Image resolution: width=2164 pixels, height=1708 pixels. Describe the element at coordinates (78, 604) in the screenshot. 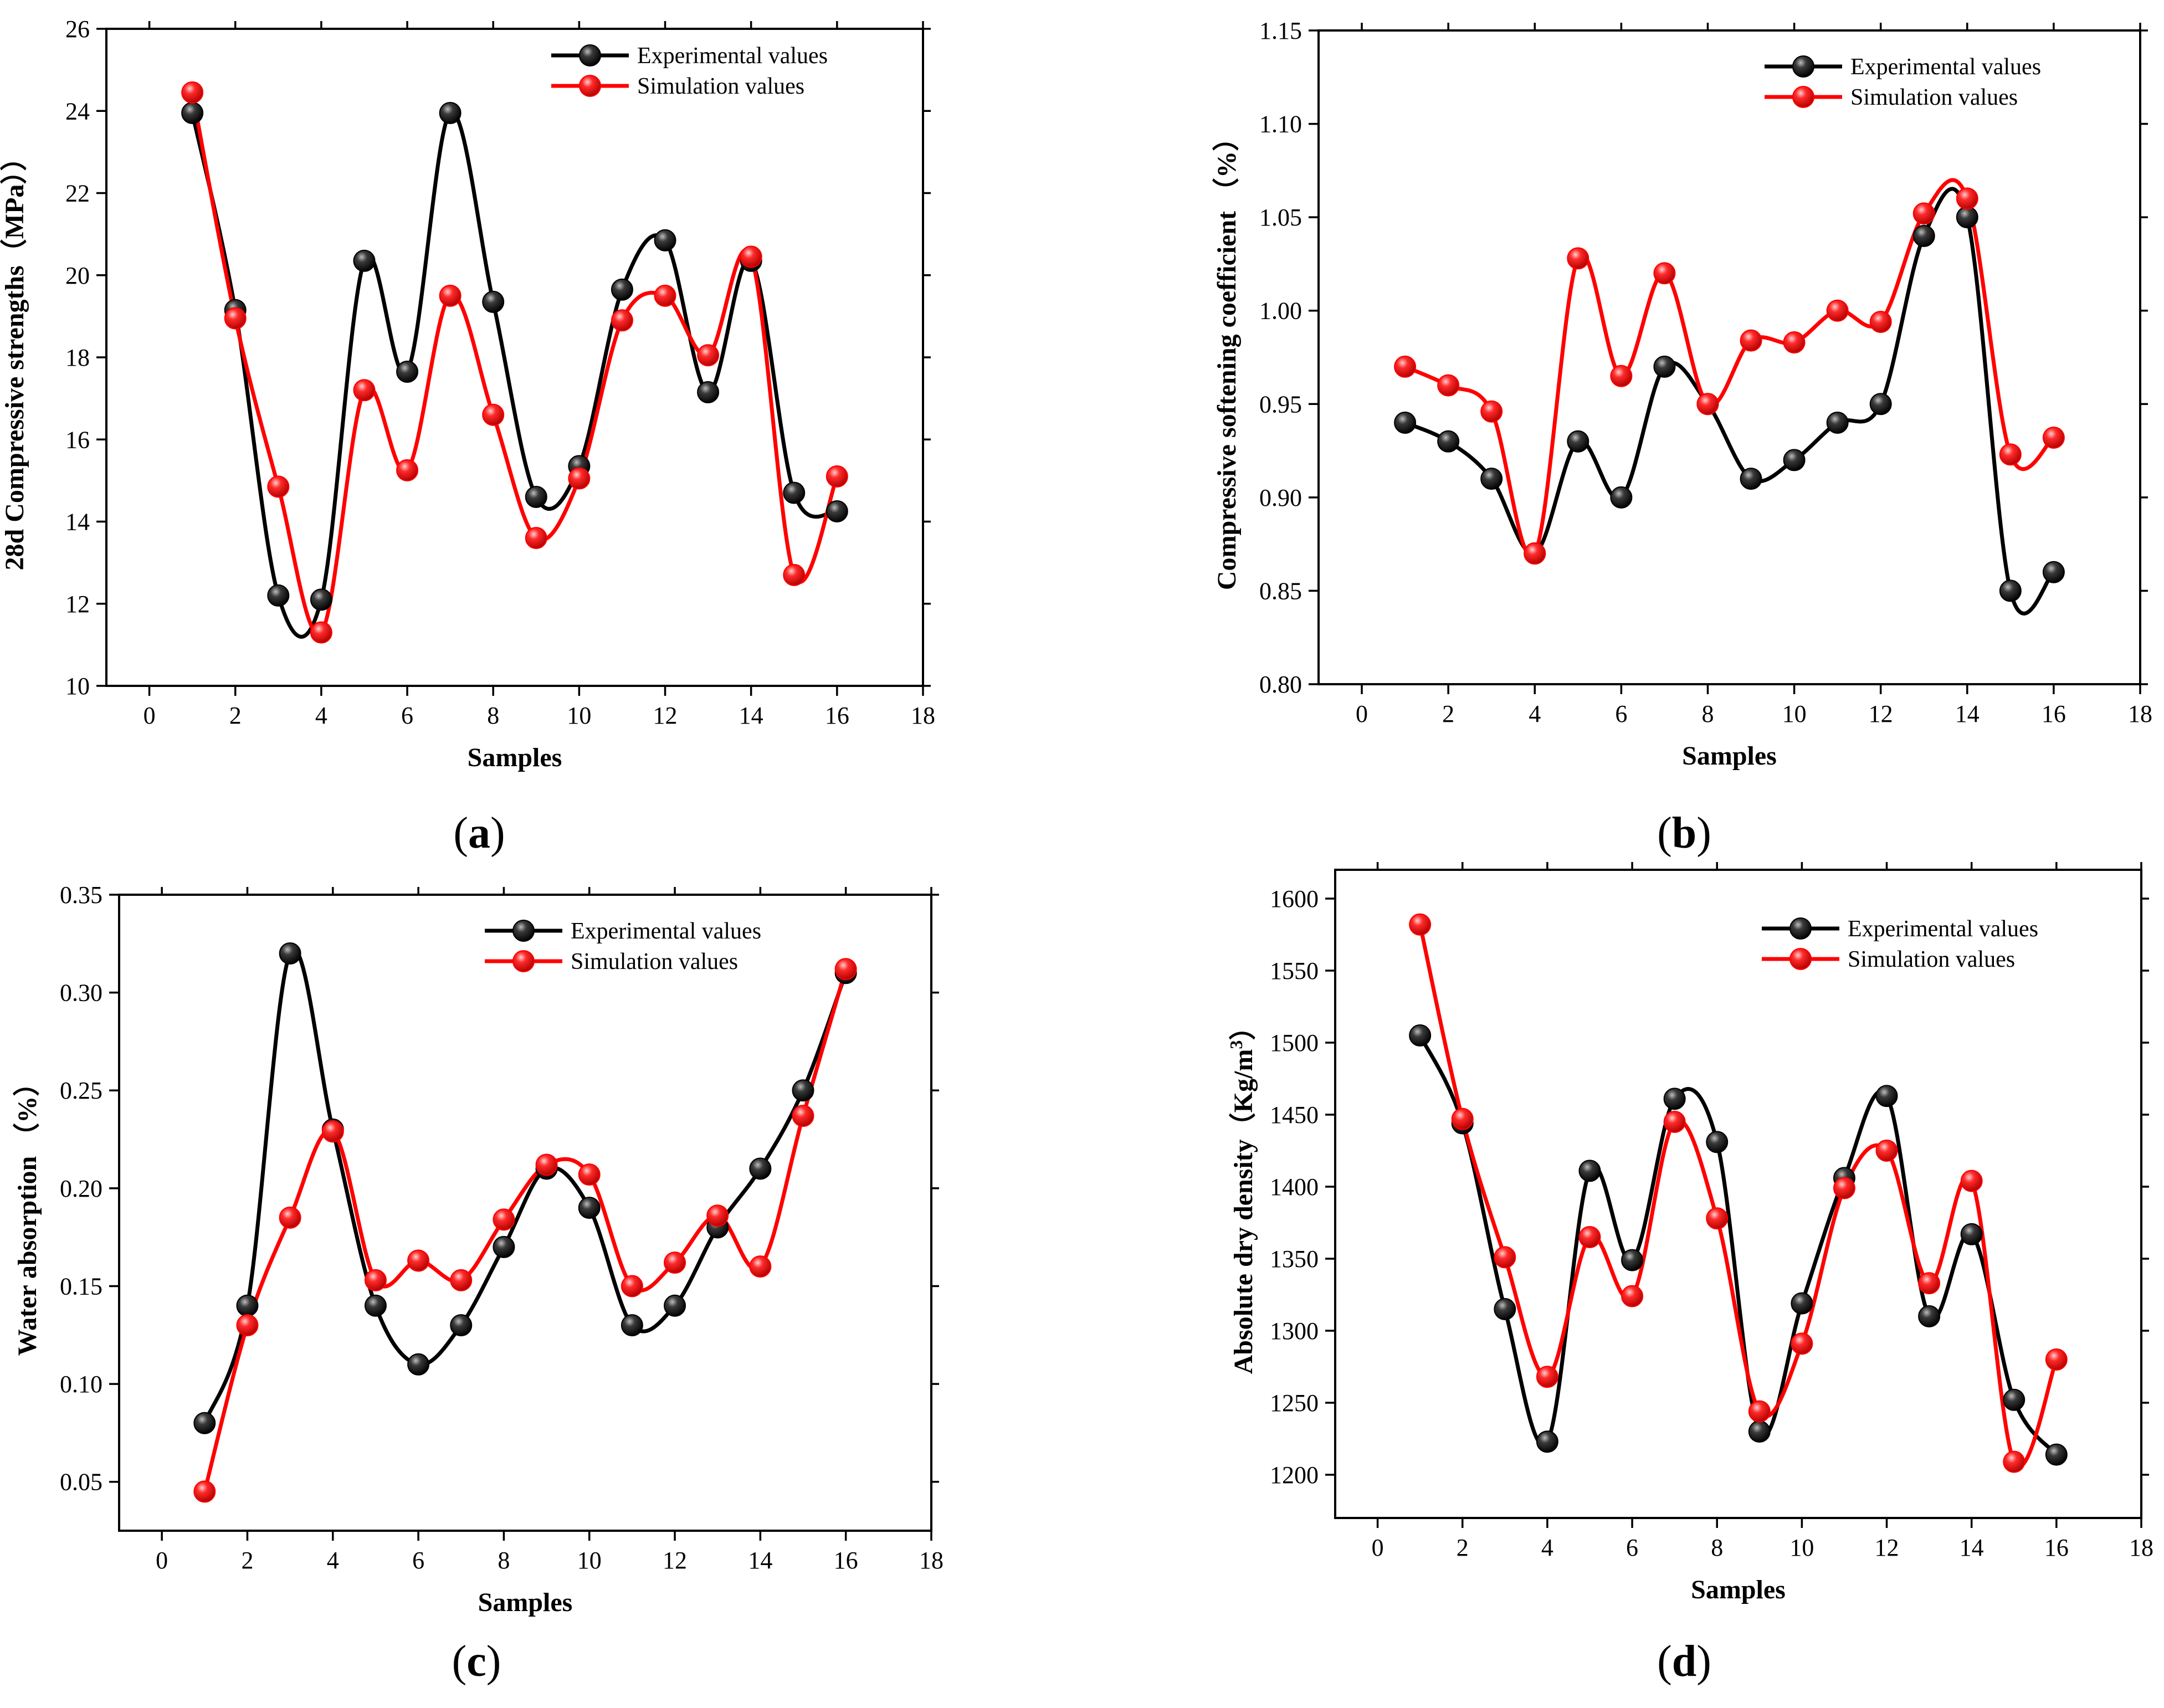

I see `y-tick-label: 12` at that location.